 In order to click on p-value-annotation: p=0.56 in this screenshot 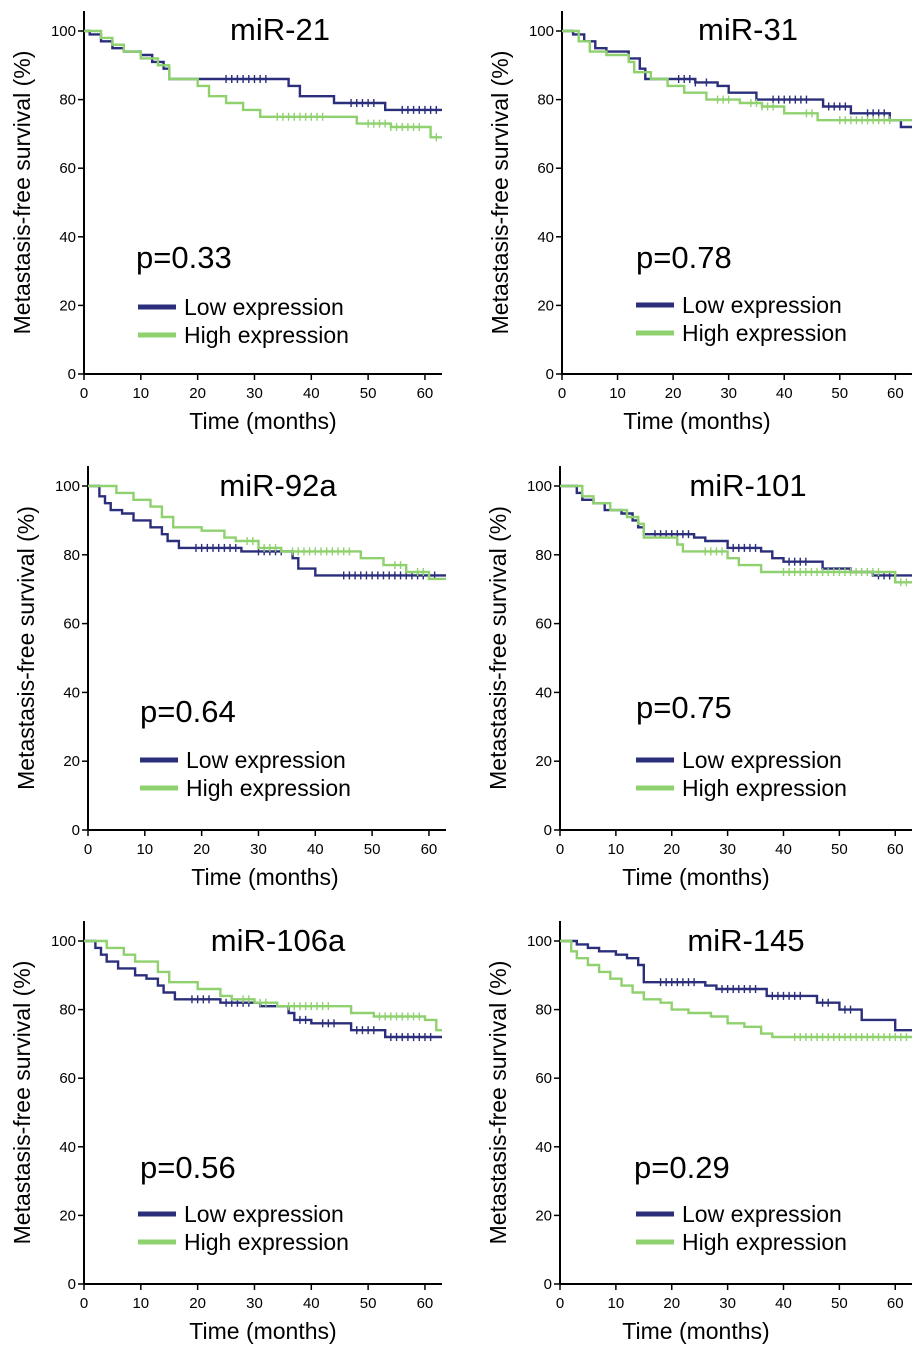, I will do `click(188, 1167)`.